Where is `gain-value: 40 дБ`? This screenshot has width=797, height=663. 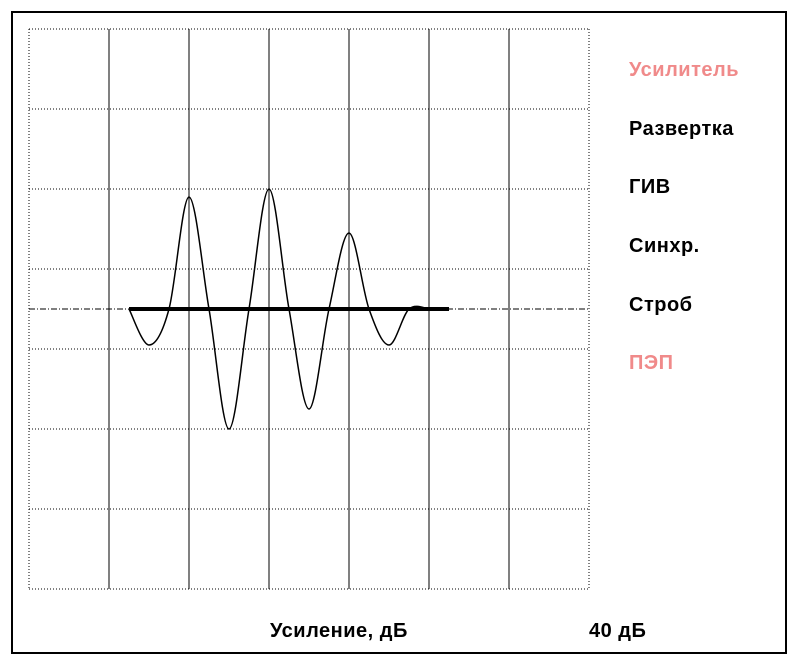 gain-value: 40 дБ is located at coordinates (618, 631).